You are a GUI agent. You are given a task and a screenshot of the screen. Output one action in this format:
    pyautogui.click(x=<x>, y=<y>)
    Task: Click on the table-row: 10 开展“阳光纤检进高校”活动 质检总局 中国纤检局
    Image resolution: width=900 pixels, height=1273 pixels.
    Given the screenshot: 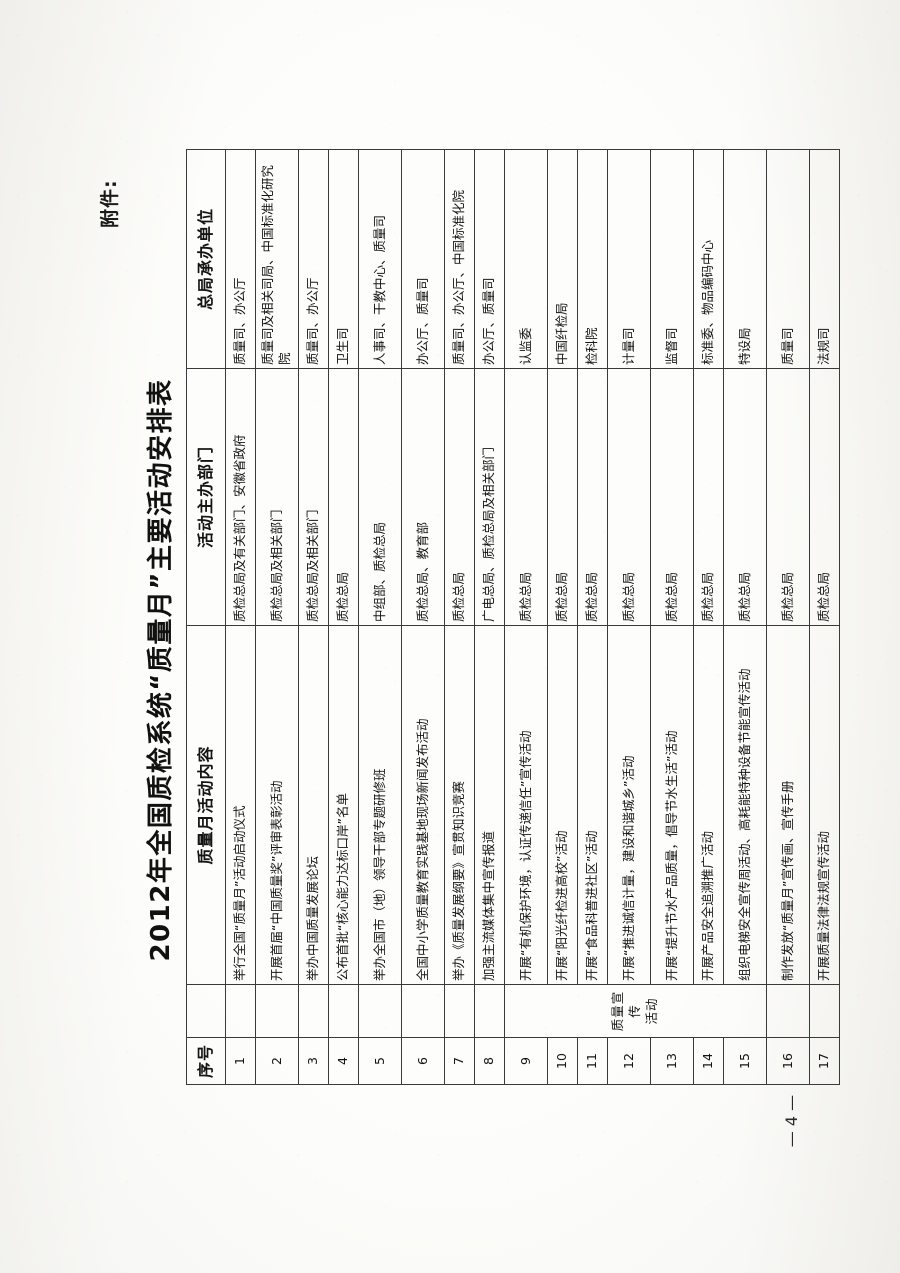 What is the action you would take?
    pyautogui.click(x=562, y=617)
    